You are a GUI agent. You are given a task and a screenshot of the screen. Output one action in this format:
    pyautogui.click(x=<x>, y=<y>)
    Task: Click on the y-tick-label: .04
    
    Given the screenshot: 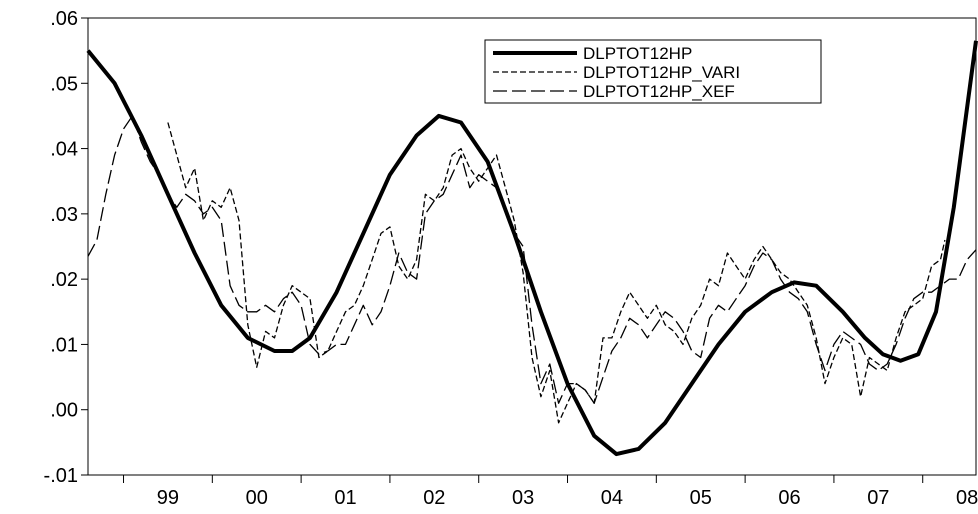 What is the action you would take?
    pyautogui.click(x=64, y=150)
    